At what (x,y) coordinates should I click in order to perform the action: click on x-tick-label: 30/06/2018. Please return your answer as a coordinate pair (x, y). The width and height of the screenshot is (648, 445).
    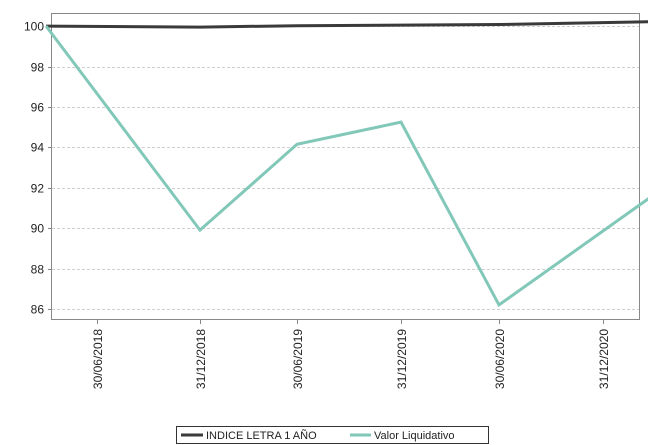
    Looking at the image, I should click on (98, 359).